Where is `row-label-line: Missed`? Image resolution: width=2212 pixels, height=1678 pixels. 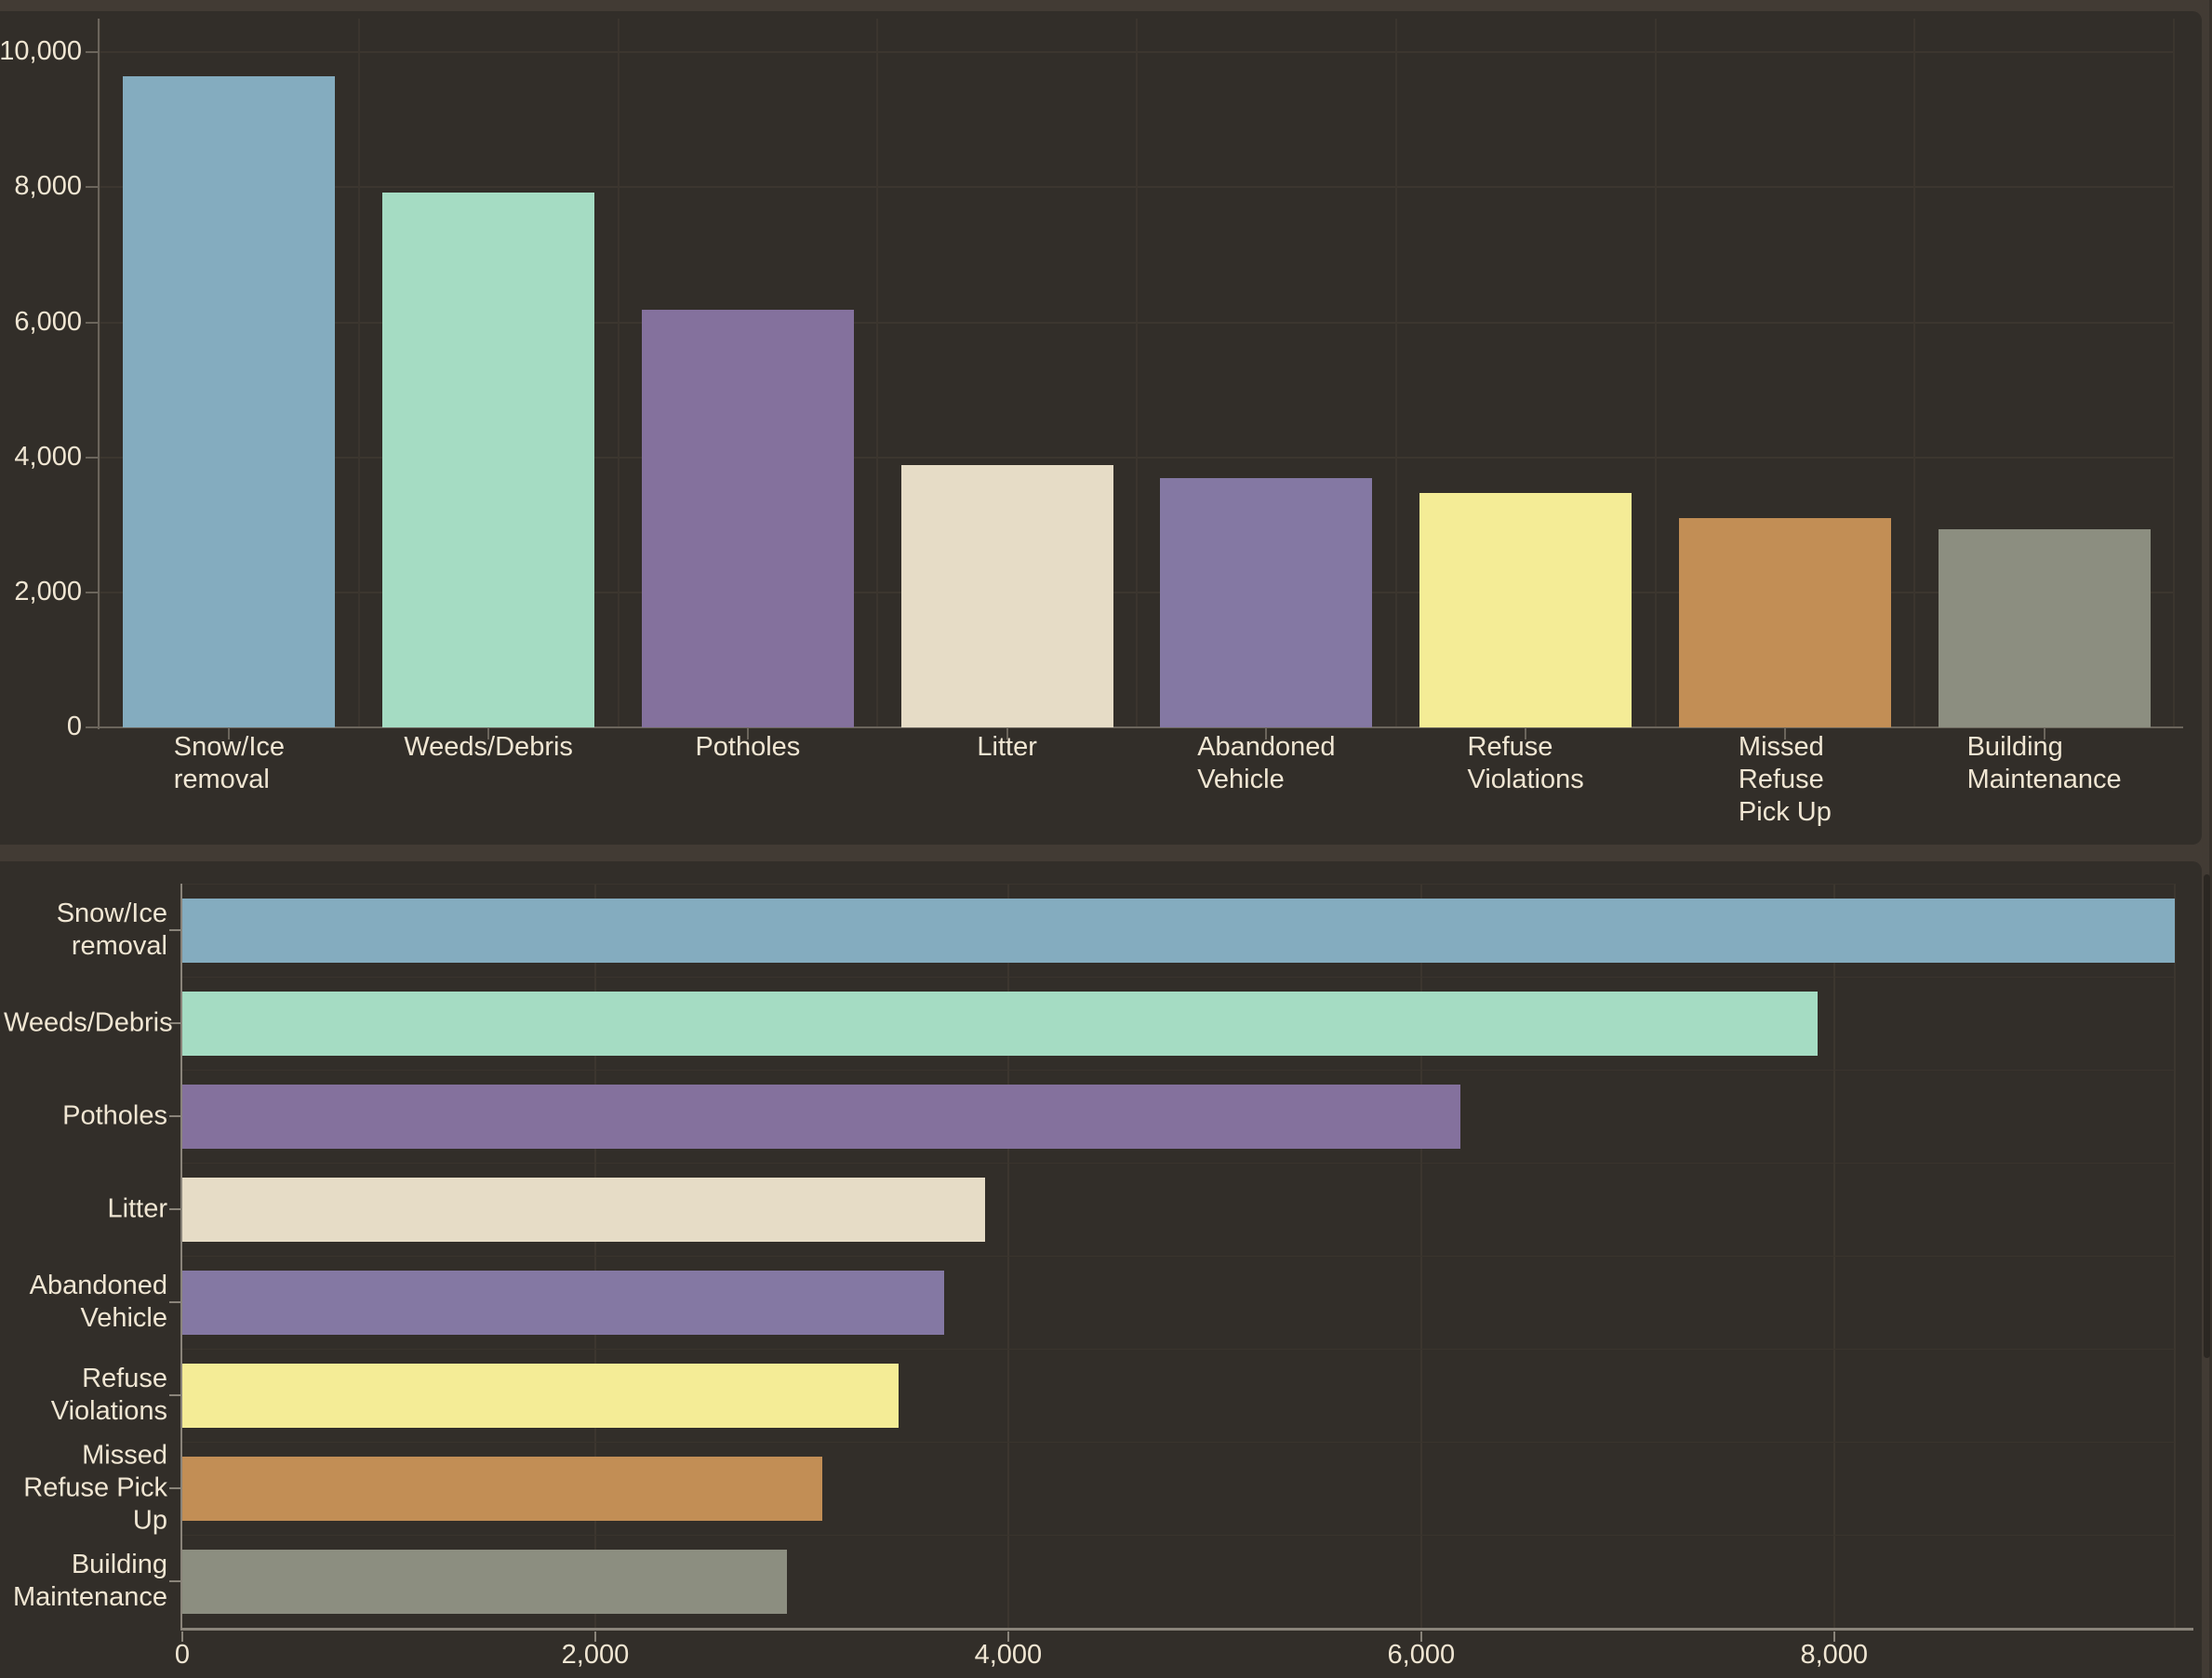
row-label-line: Missed is located at coordinates (124, 1456).